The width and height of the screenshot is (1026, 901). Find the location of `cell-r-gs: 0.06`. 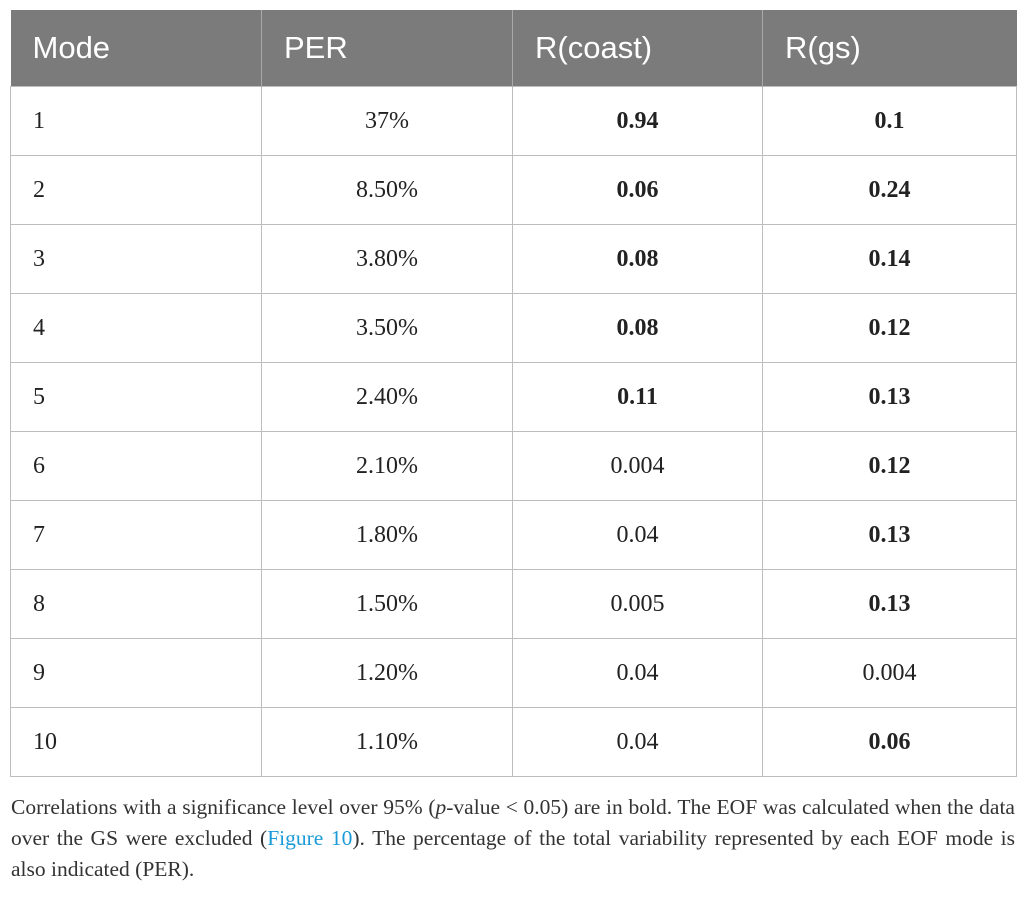

cell-r-gs: 0.06 is located at coordinates (889, 742).